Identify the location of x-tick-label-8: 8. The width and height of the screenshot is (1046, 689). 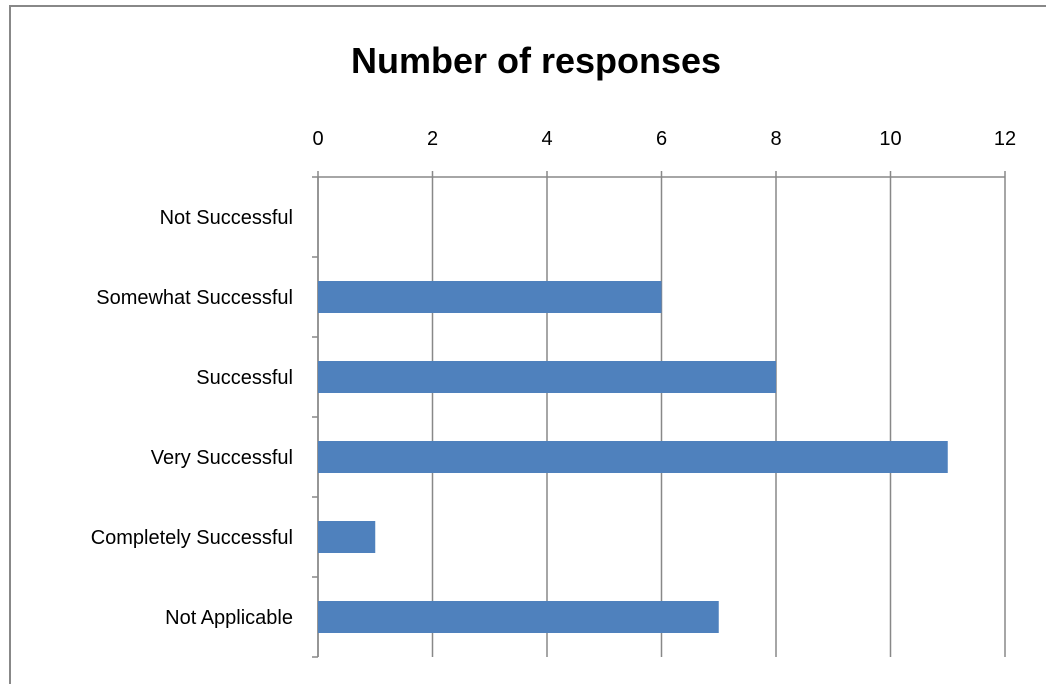
(775, 139).